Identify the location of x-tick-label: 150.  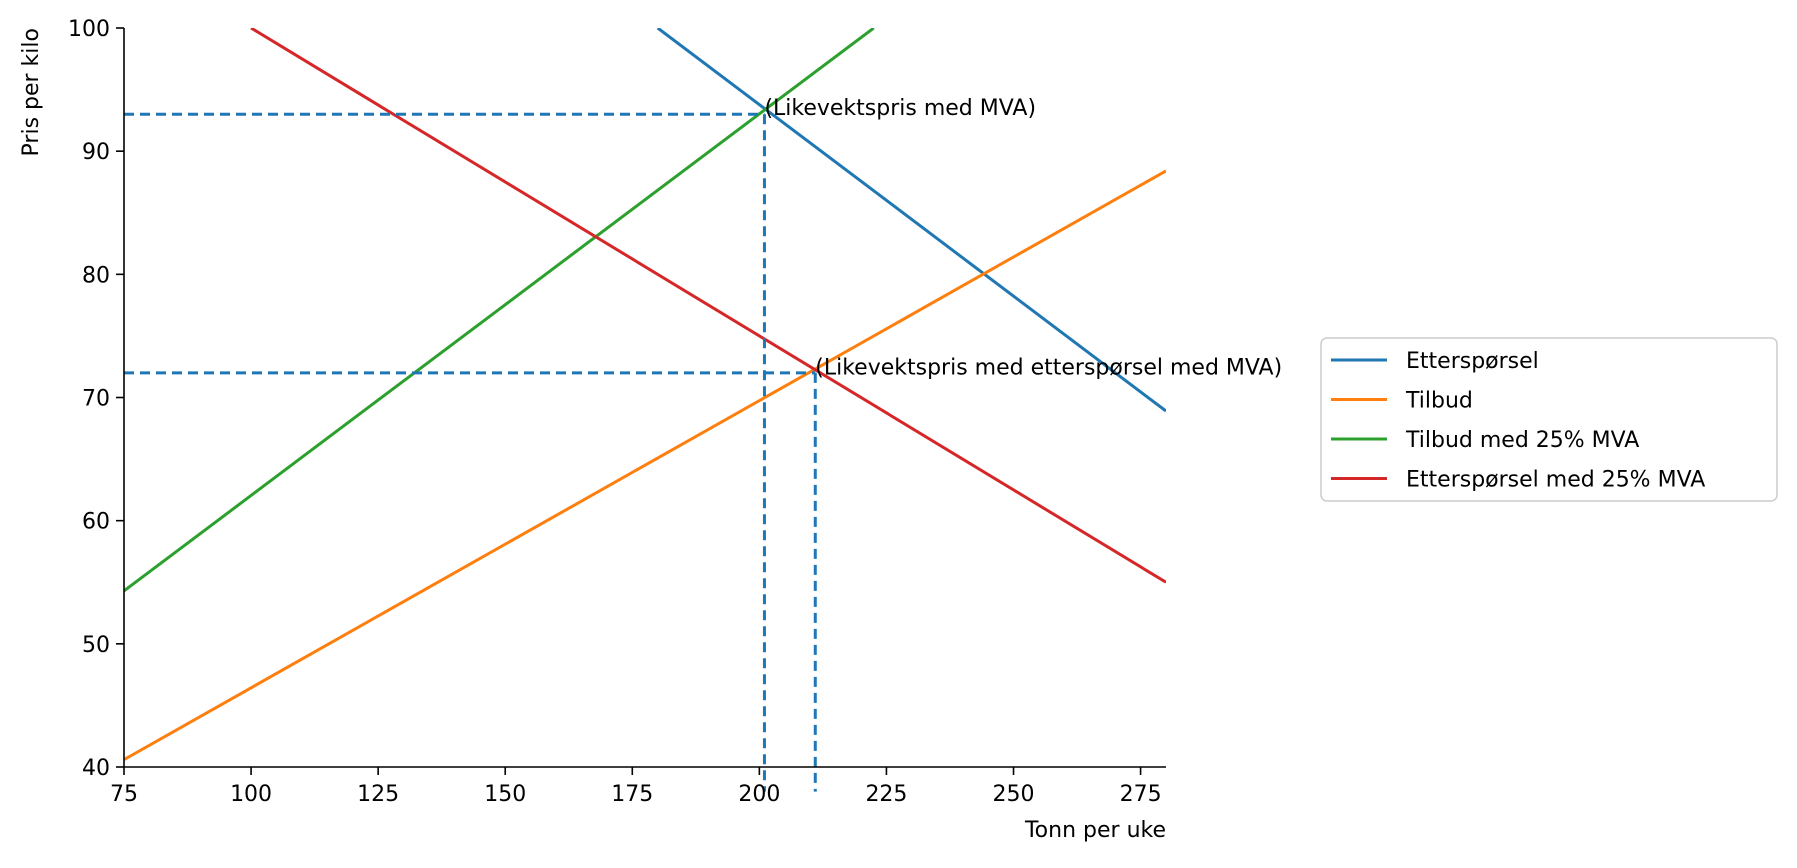
(505, 794).